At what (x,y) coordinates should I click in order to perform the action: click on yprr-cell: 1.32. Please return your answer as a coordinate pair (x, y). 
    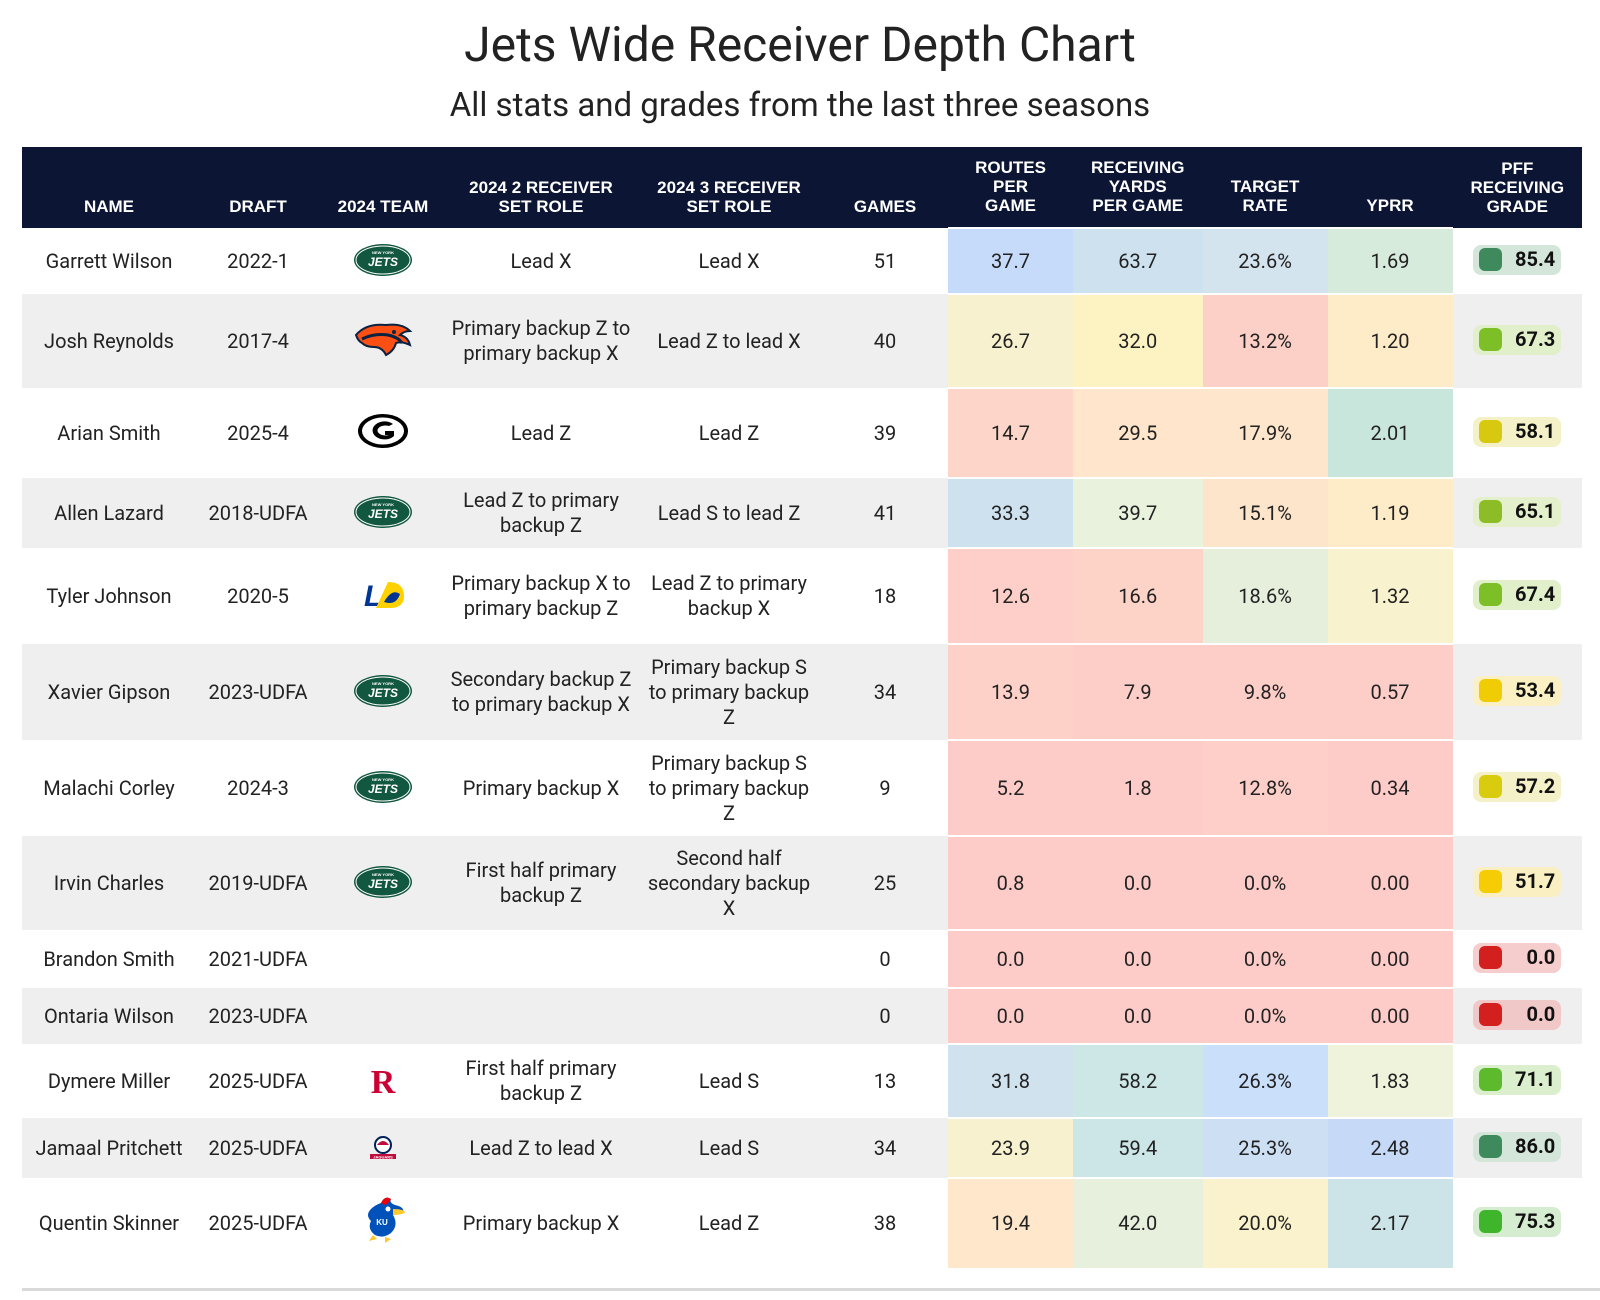
    Looking at the image, I should click on (1390, 595).